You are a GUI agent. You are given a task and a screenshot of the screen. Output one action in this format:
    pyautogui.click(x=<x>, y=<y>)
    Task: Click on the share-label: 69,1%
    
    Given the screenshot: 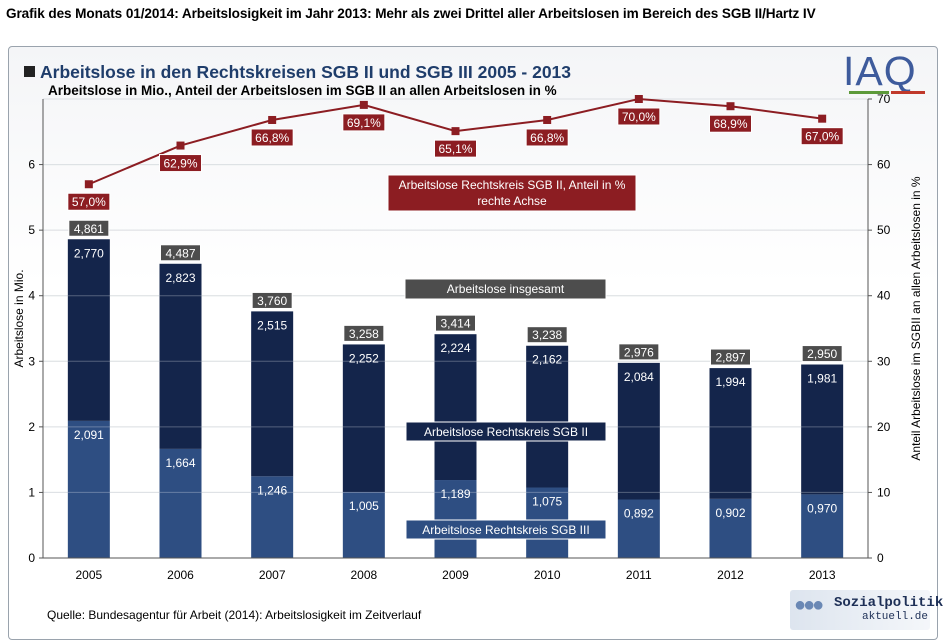 What is the action you would take?
    pyautogui.click(x=364, y=123)
    